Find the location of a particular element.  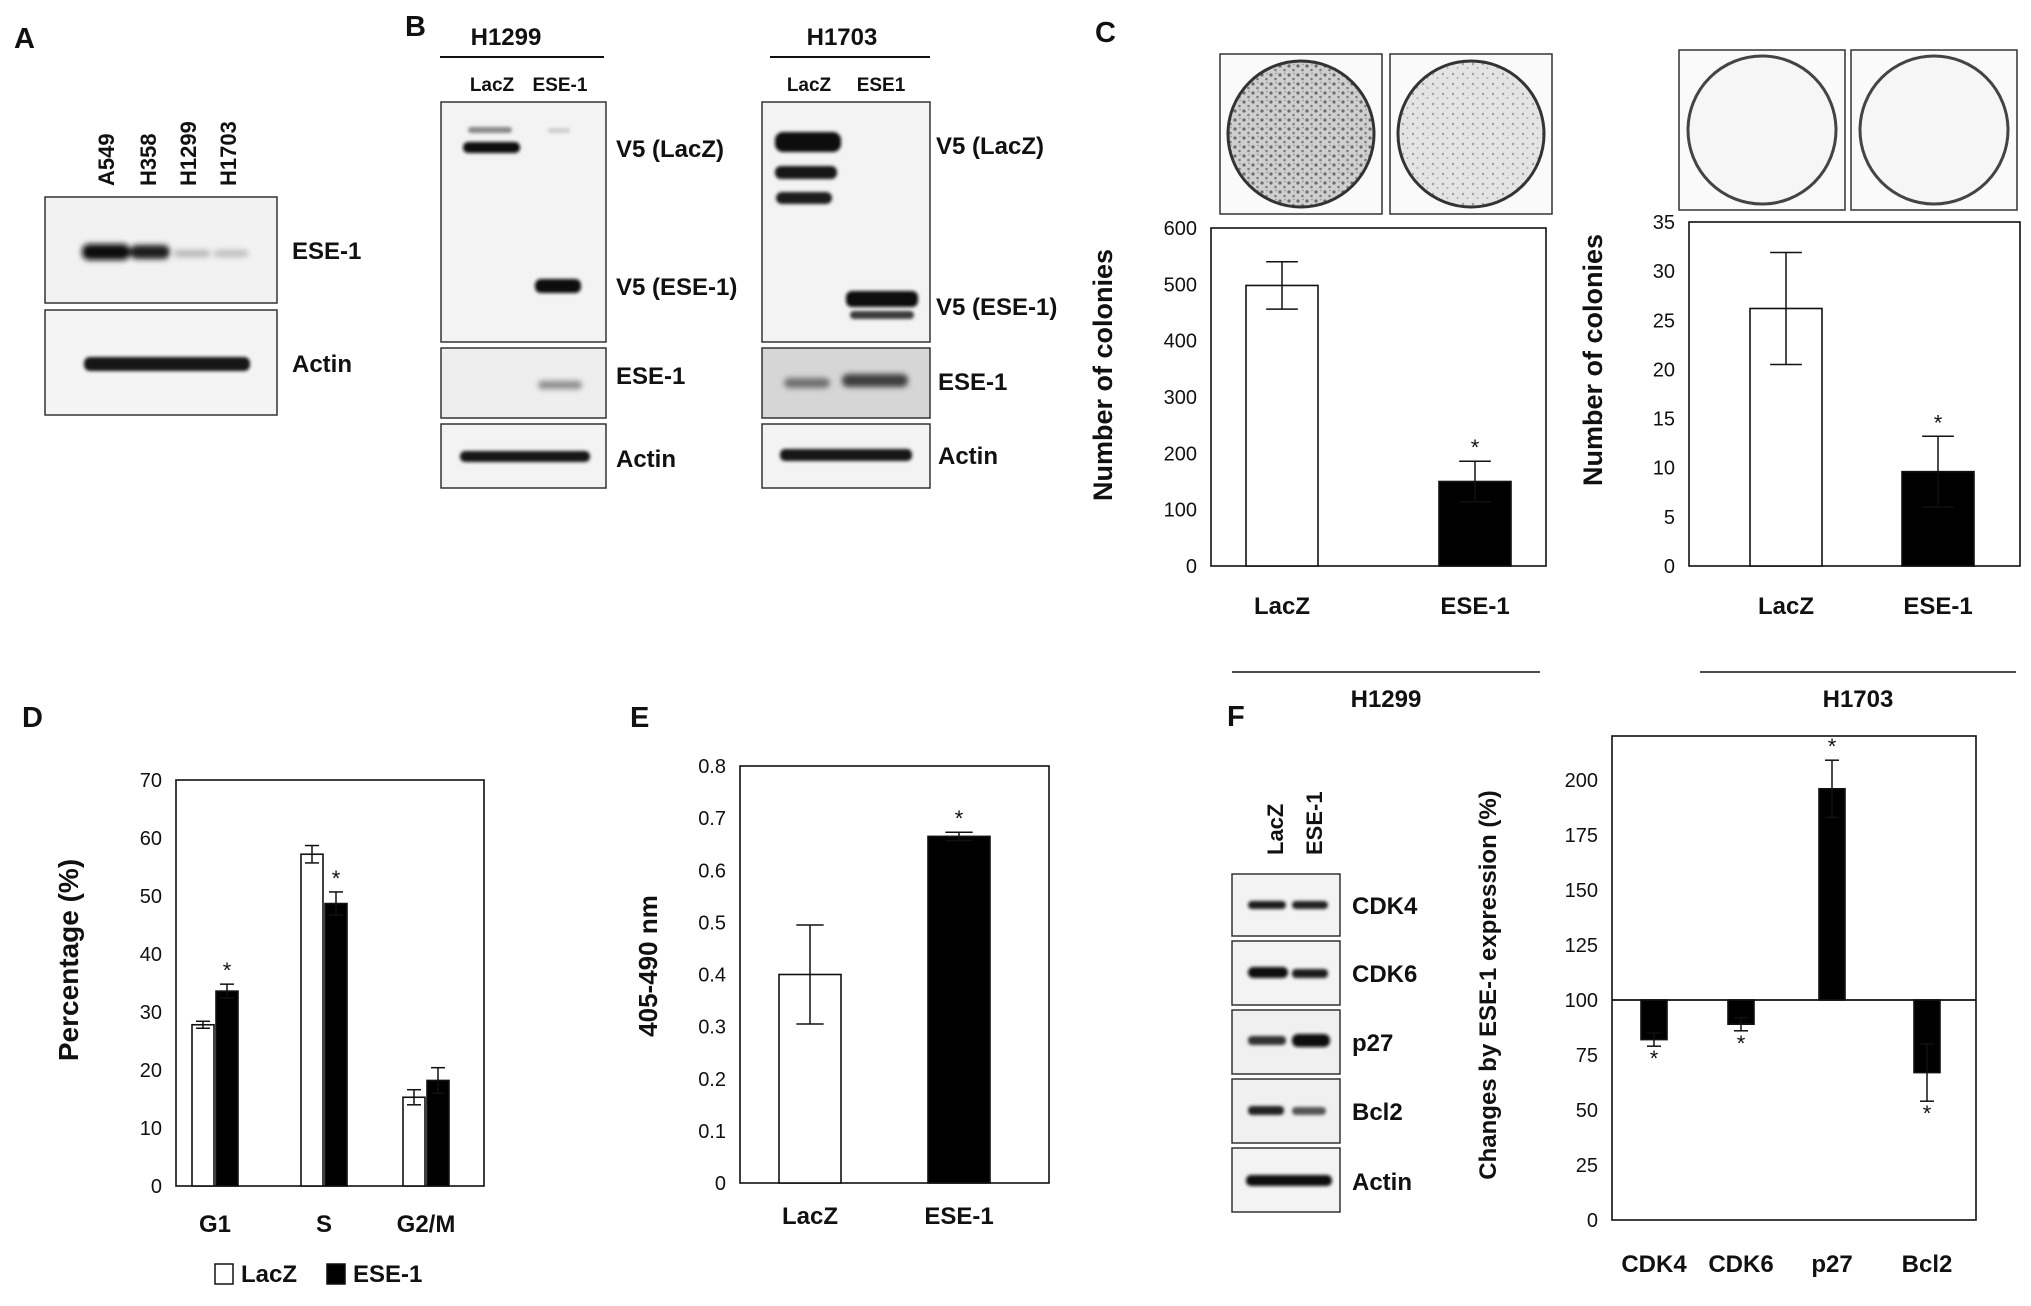

legend-label: LacZ is located at coordinates (269, 1274).